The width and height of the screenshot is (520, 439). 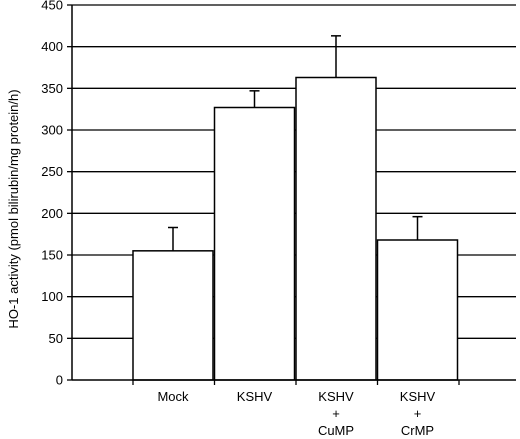 What do you see at coordinates (52, 171) in the screenshot?
I see `y-tick-label-250: 250` at bounding box center [52, 171].